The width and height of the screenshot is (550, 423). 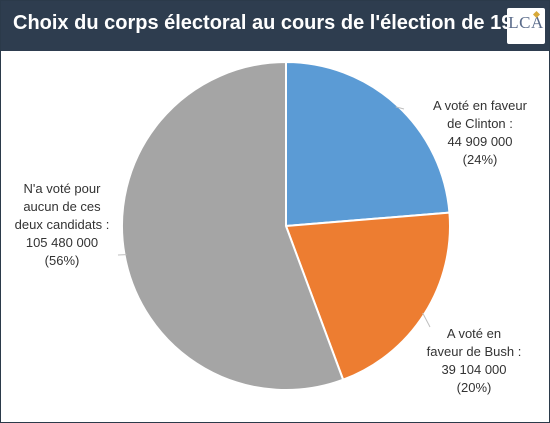 I want to click on slice-label-line: A voté en, so click(x=474, y=333).